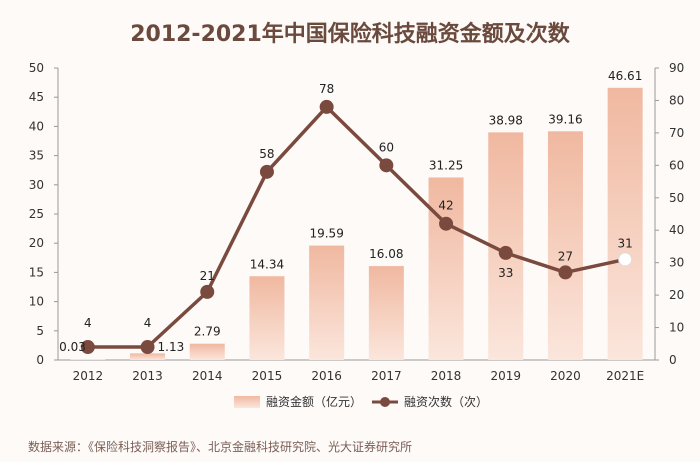 This screenshot has height=462, width=700. I want to click on y-right-tick-label: 20, so click(676, 295).